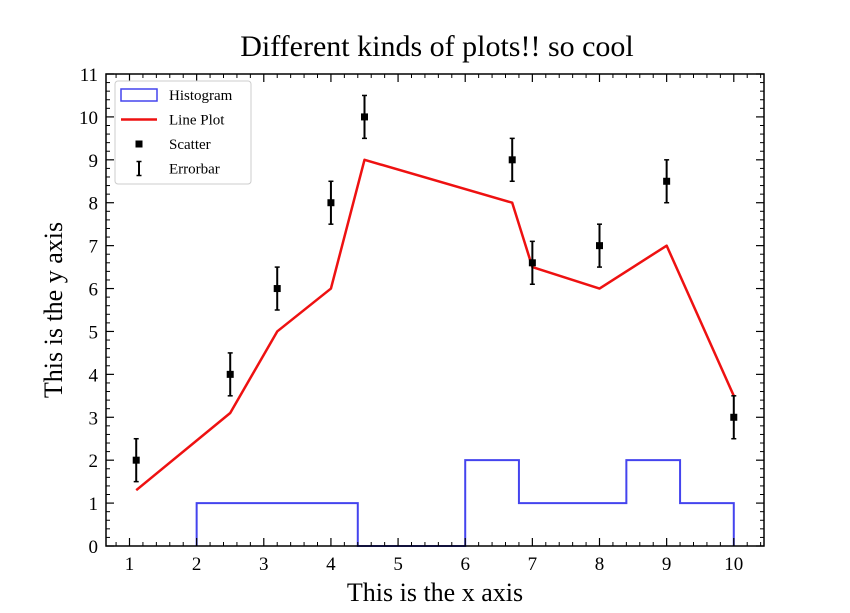 The width and height of the screenshot is (850, 613). I want to click on x-tick-label-8: 8, so click(600, 564).